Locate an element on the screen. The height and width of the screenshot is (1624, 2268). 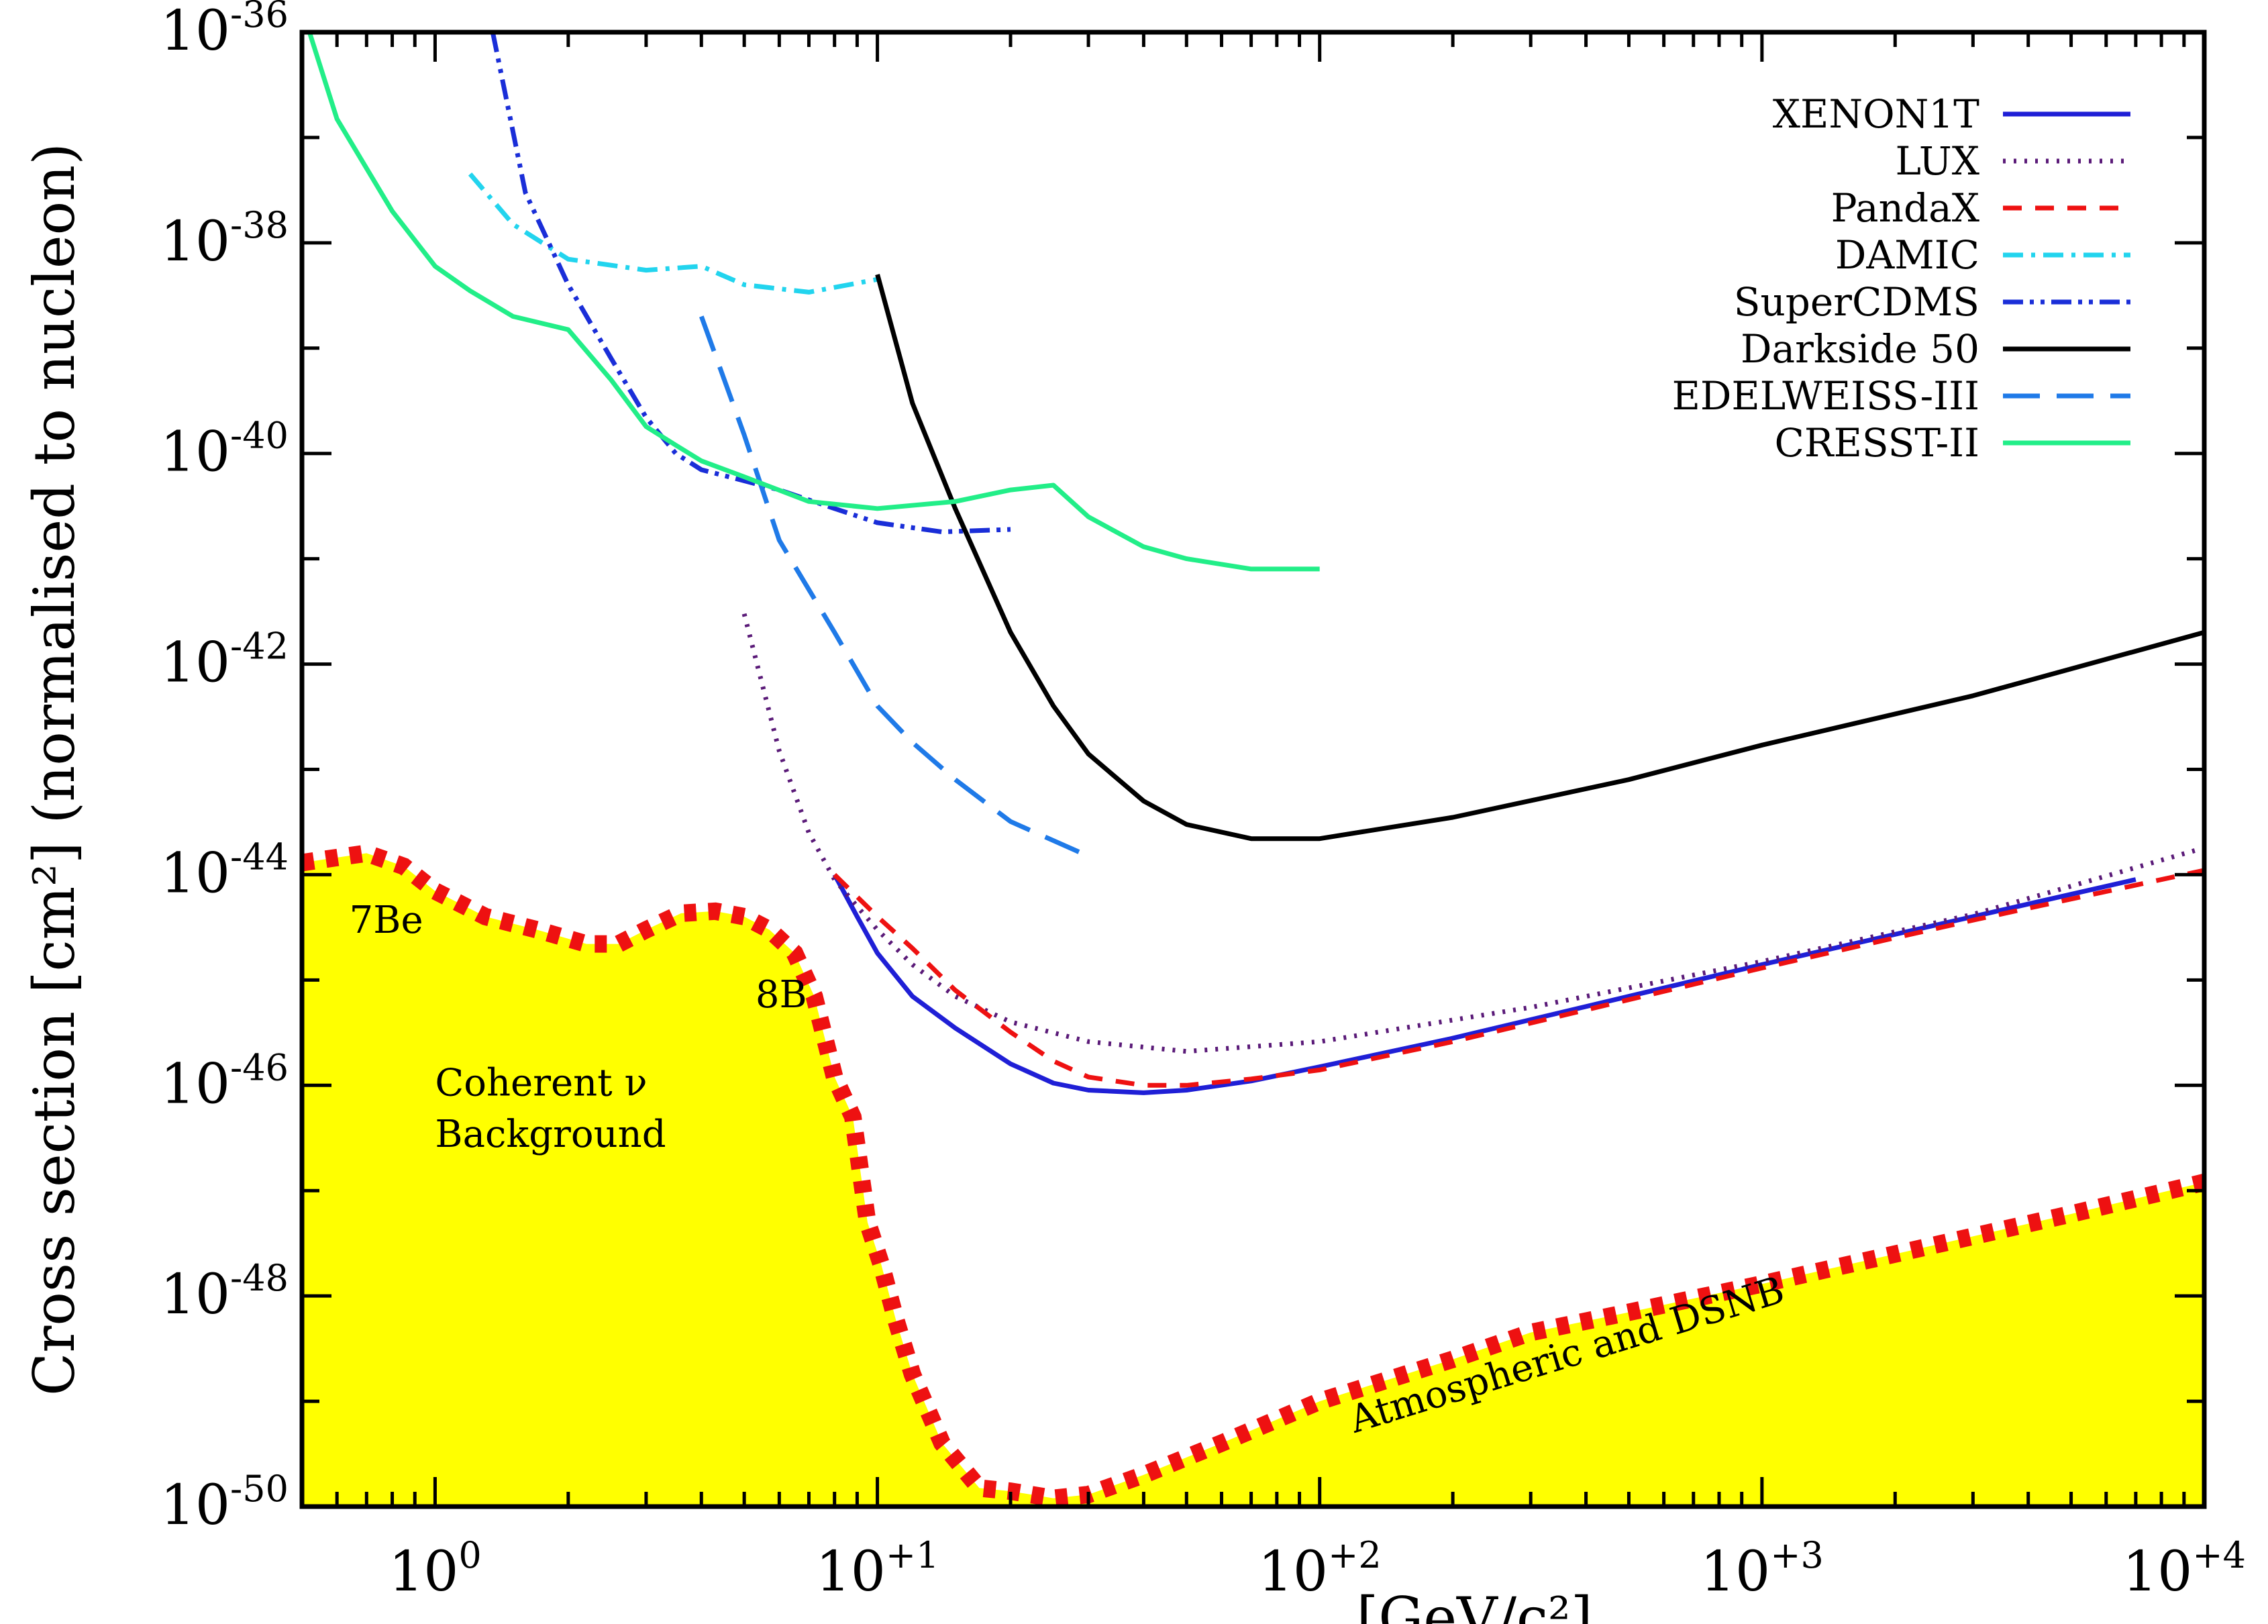
x-tick-label: 10+4 is located at coordinates (2184, 1569).